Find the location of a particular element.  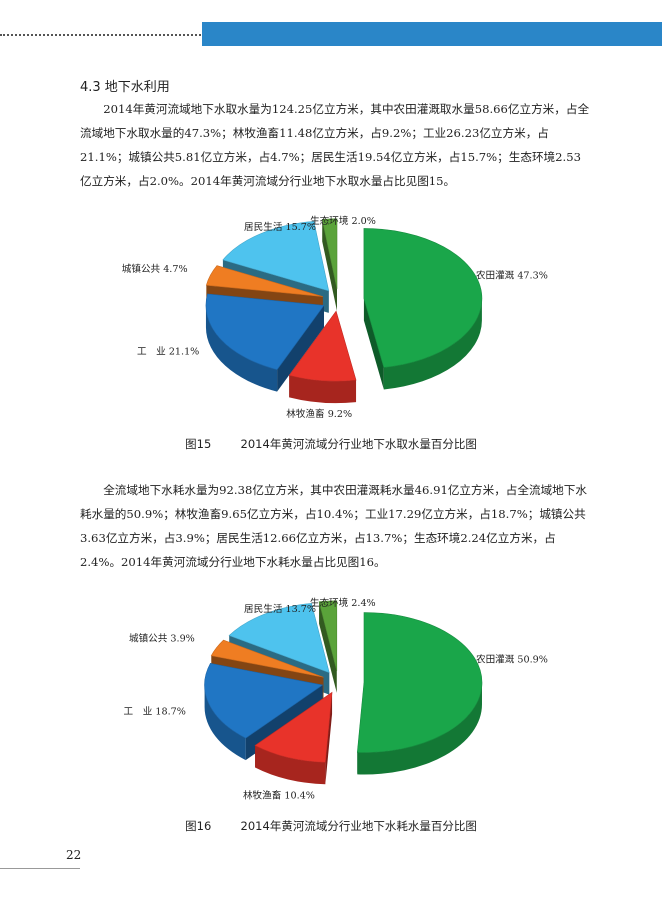

footer-line is located at coordinates (40, 868).